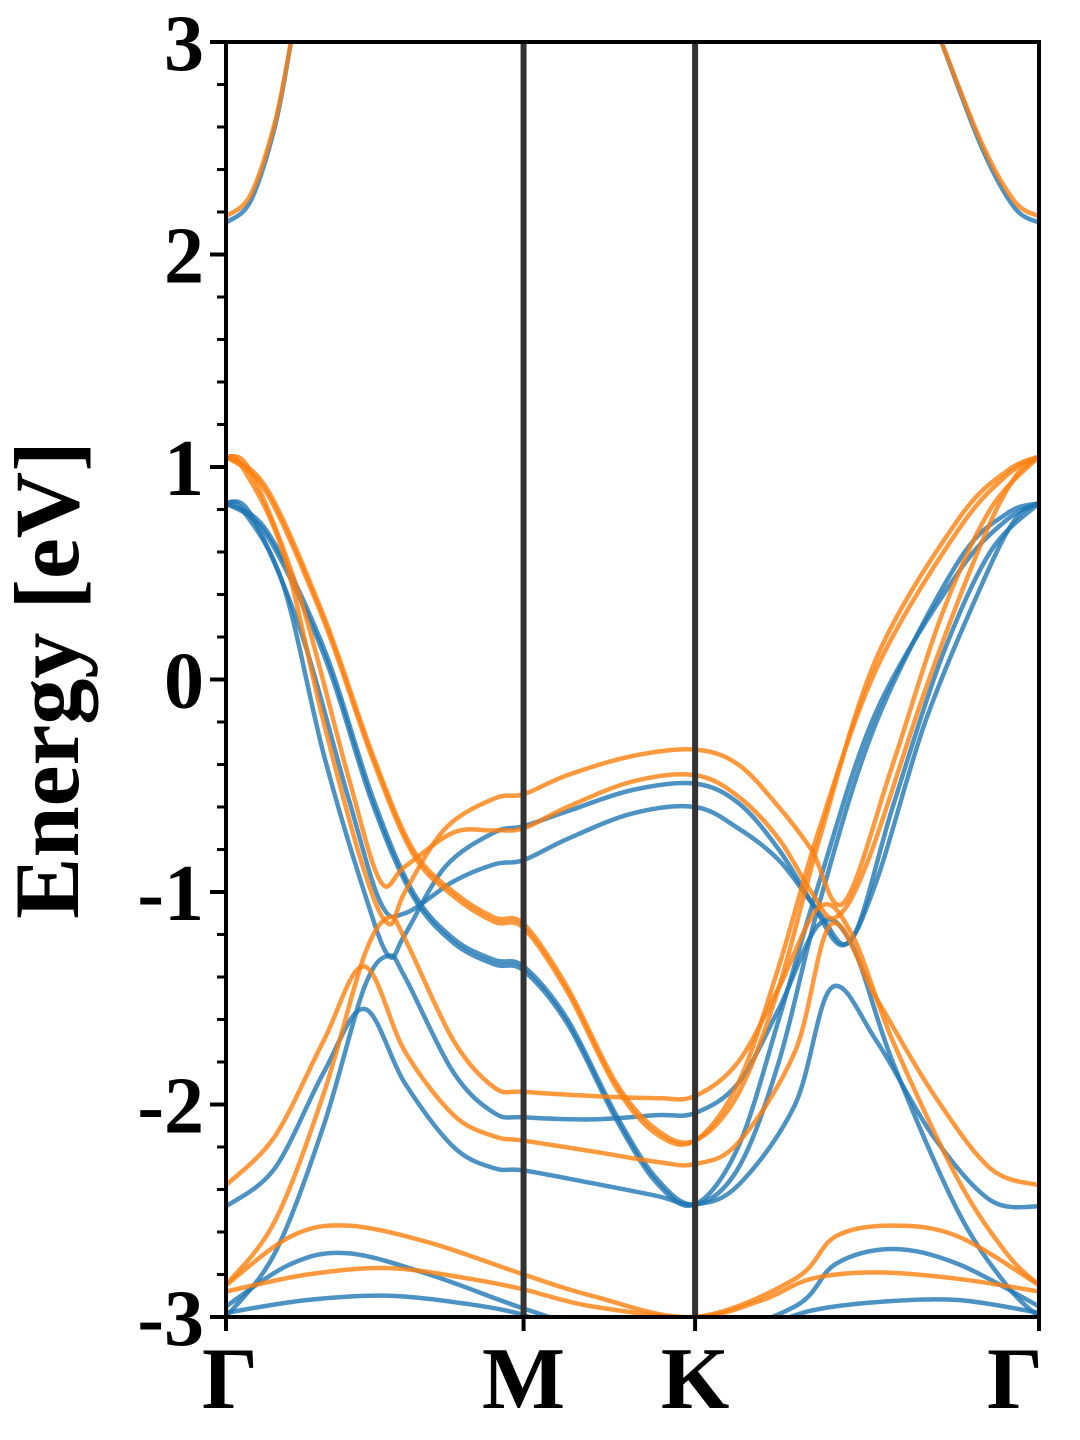 The image size is (1080, 1440). What do you see at coordinates (609, 679) in the screenshot?
I see `high-symmetry-lines` at bounding box center [609, 679].